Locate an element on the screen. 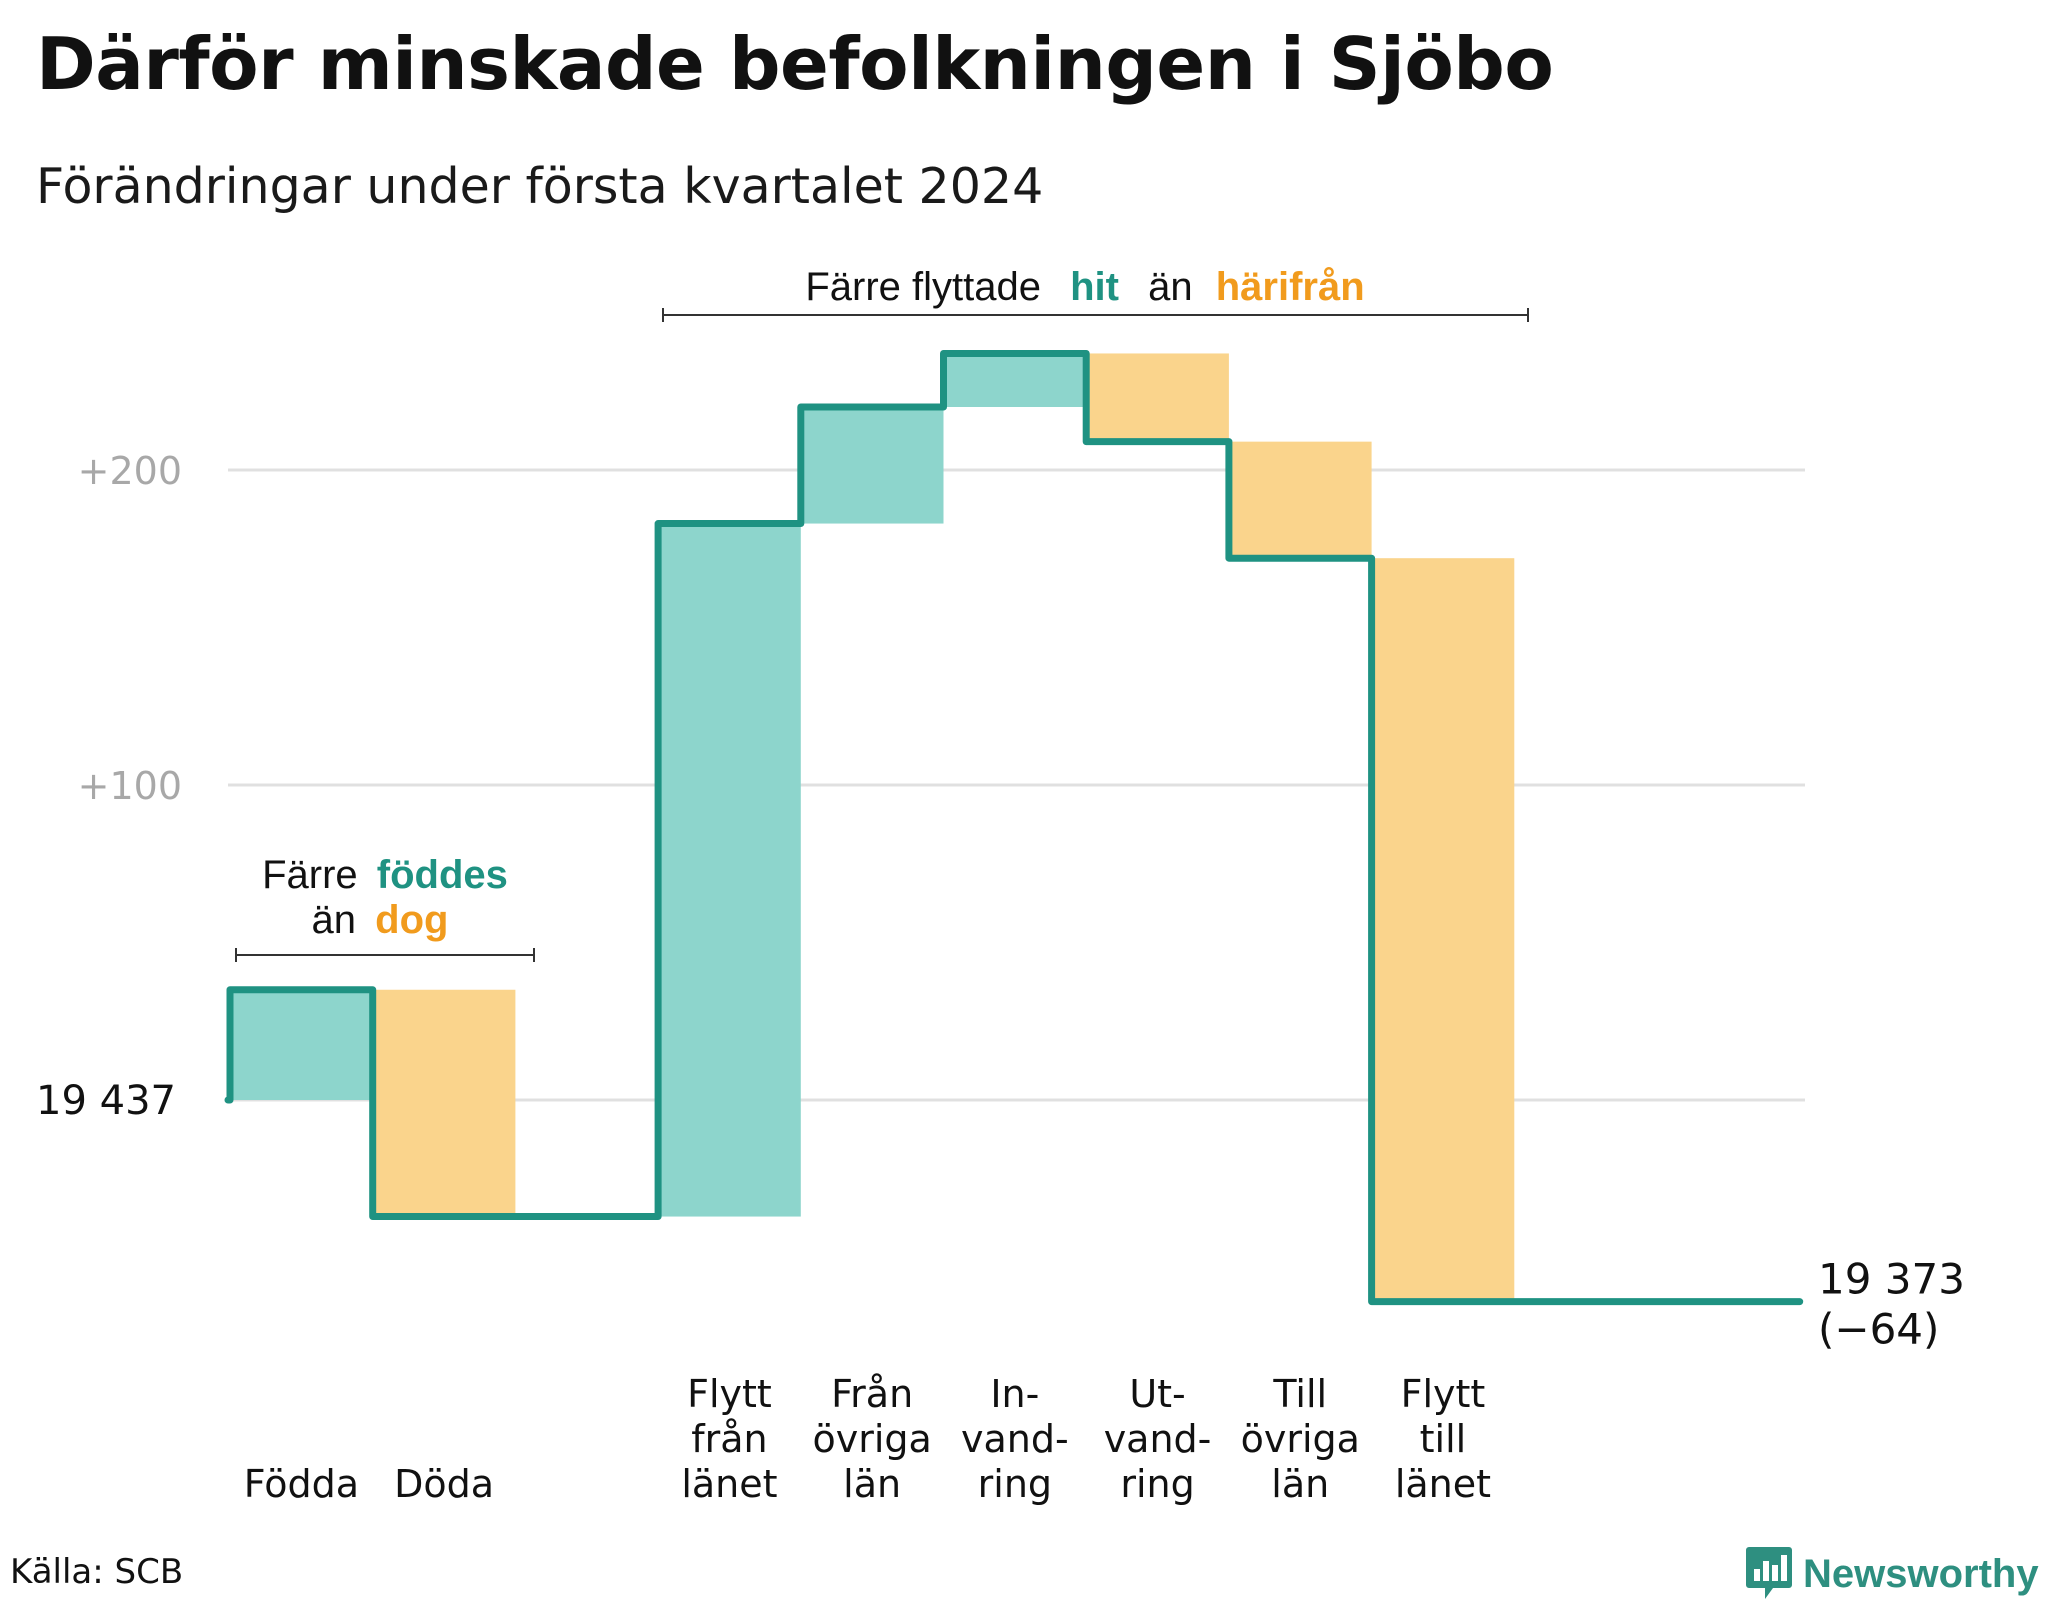 Image resolution: width=2048 pixels, height=1603 pixels. migration-annotation: Färre flyttade hit än härifrån is located at coordinates (1084, 287).